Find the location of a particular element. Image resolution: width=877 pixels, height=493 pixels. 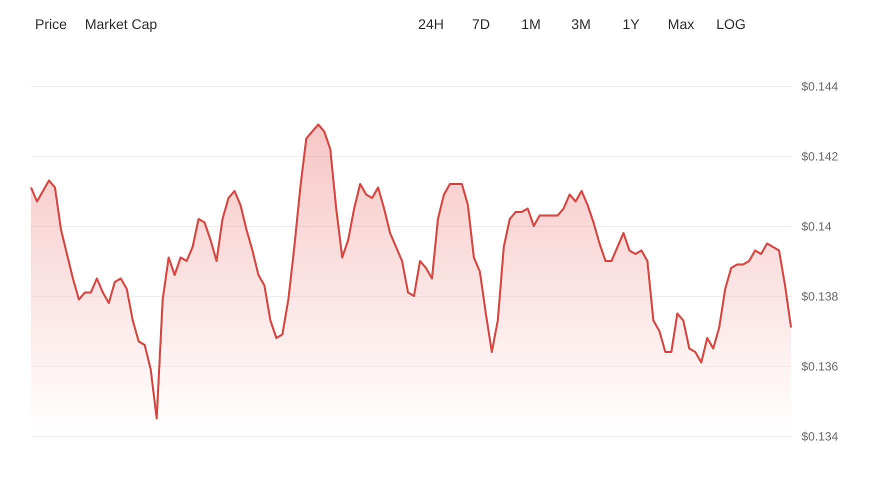

text: Market Cap is located at coordinates (121, 24).